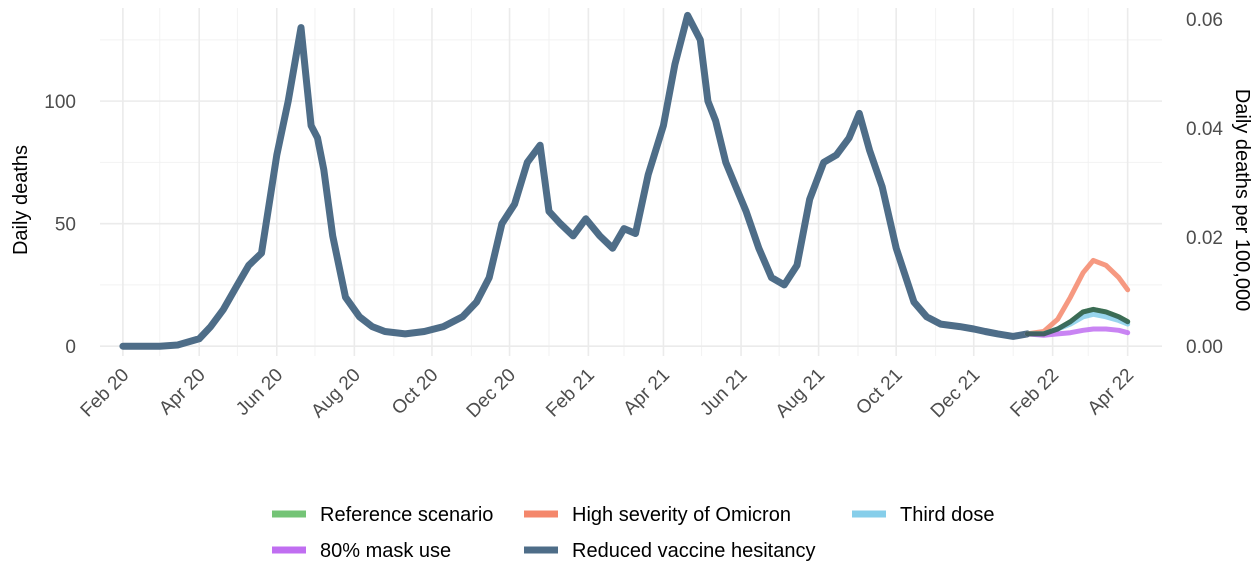 The height and width of the screenshot is (565, 1260). What do you see at coordinates (1204, 347) in the screenshot?
I see `y-tick-label-right: 0.00` at bounding box center [1204, 347].